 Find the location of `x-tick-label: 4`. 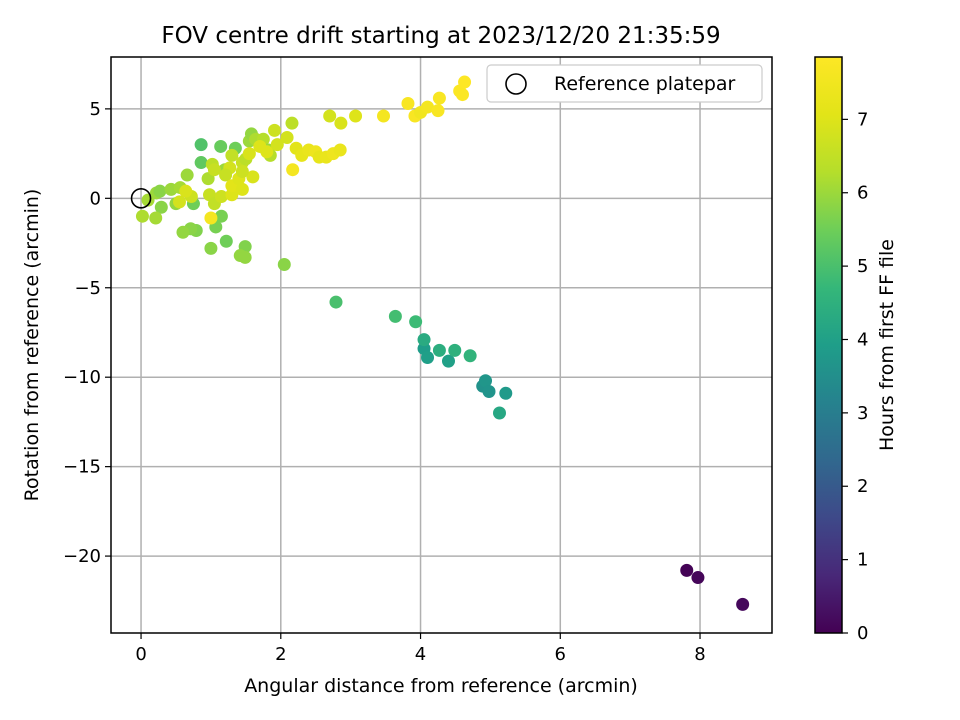

x-tick-label: 4 is located at coordinates (420, 654).